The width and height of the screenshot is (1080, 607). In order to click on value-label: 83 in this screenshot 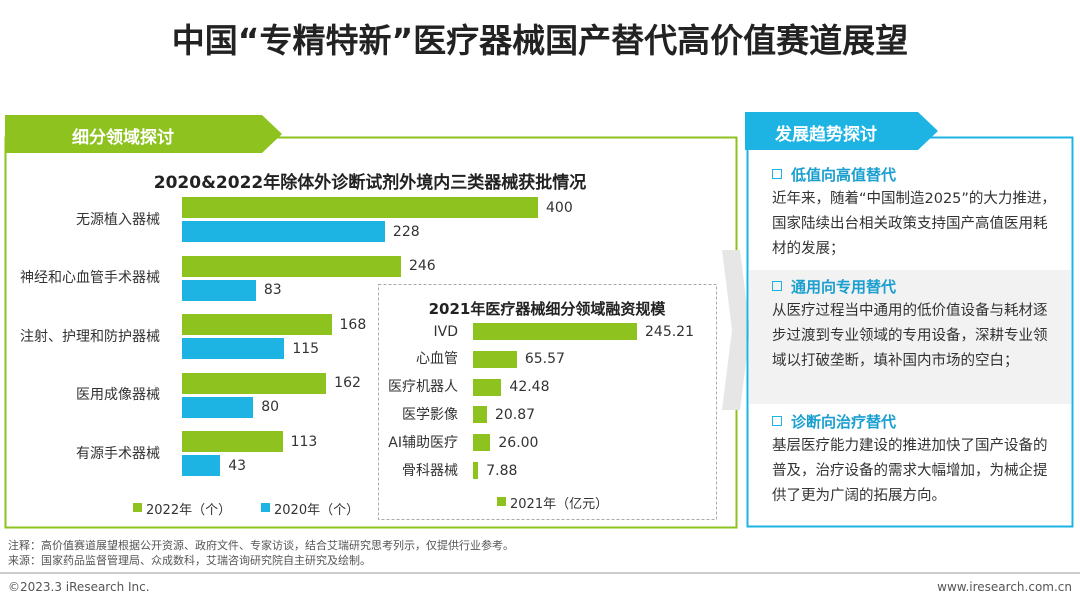, I will do `click(272, 290)`.